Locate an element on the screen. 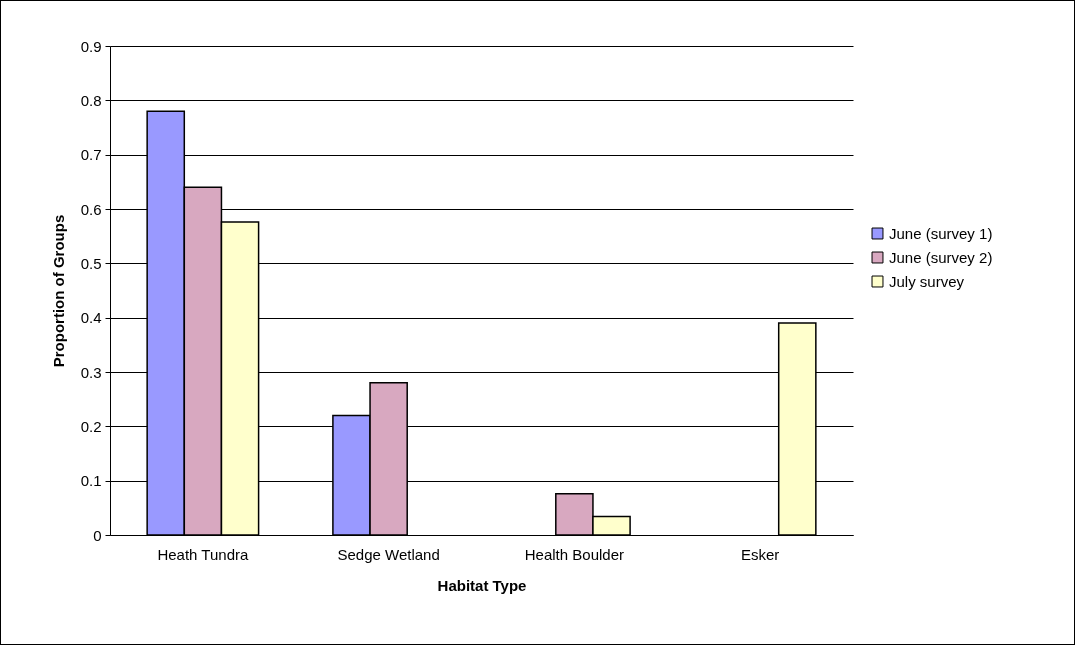 The height and width of the screenshot is (650, 1082). y-tick-label: 0.6 is located at coordinates (91, 209).